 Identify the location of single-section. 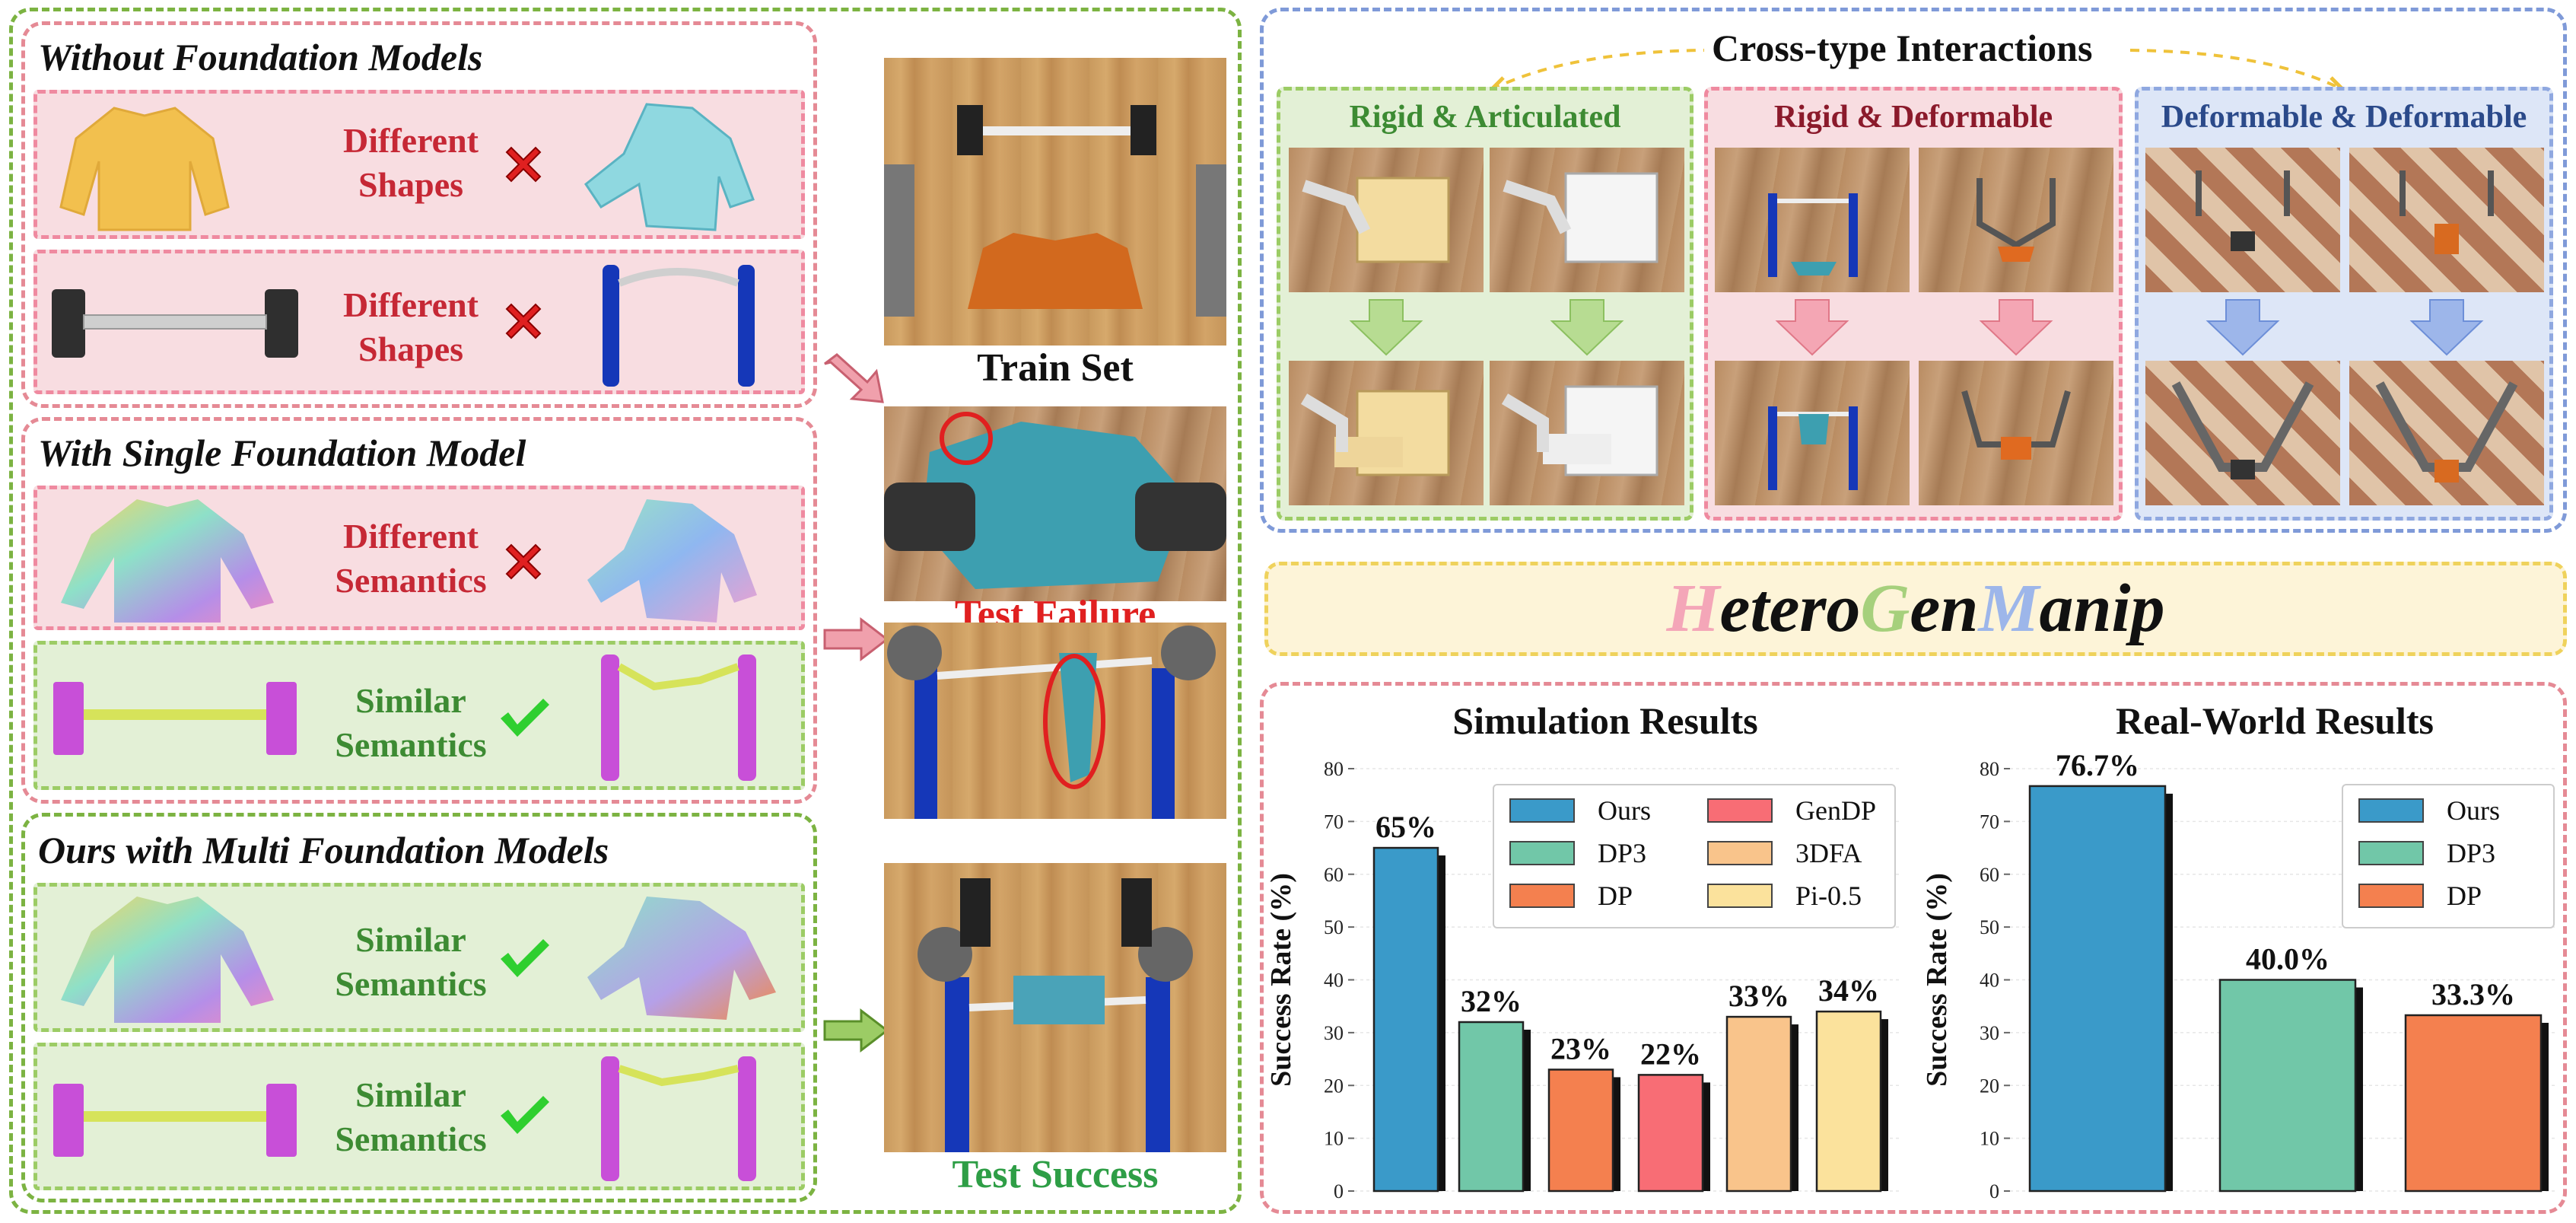
(419, 610).